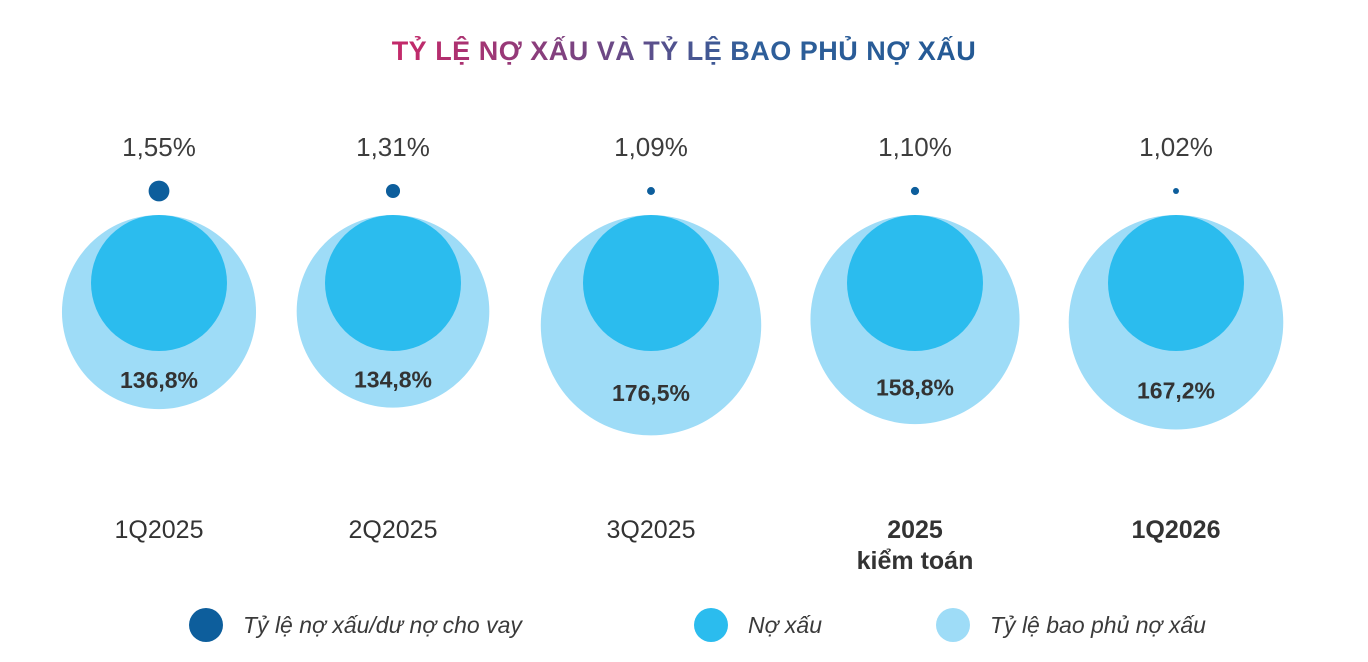 Image resolution: width=1368 pixels, height=662 pixels. Describe the element at coordinates (651, 147) in the screenshot. I see `npl-ratio-label: 1,09%` at that location.